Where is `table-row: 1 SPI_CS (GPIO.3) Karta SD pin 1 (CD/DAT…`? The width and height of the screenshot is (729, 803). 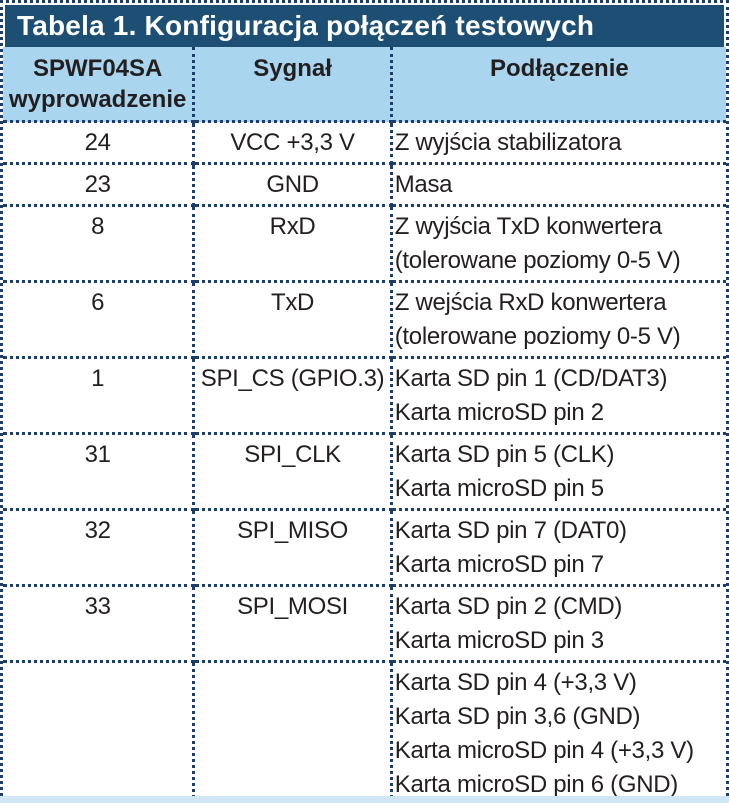 table-row: 1 SPI_CS (GPIO.3) Karta SD pin 1 (CD/DAT… is located at coordinates (364, 395).